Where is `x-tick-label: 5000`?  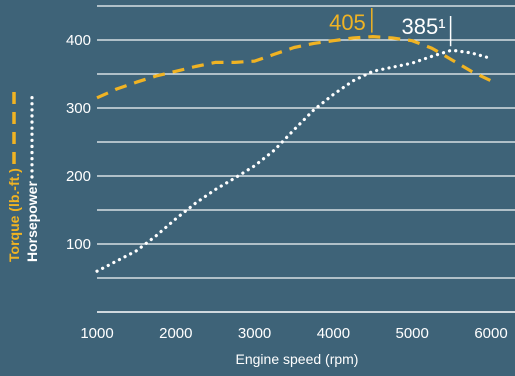
x-tick-label: 5000 is located at coordinates (412, 333).